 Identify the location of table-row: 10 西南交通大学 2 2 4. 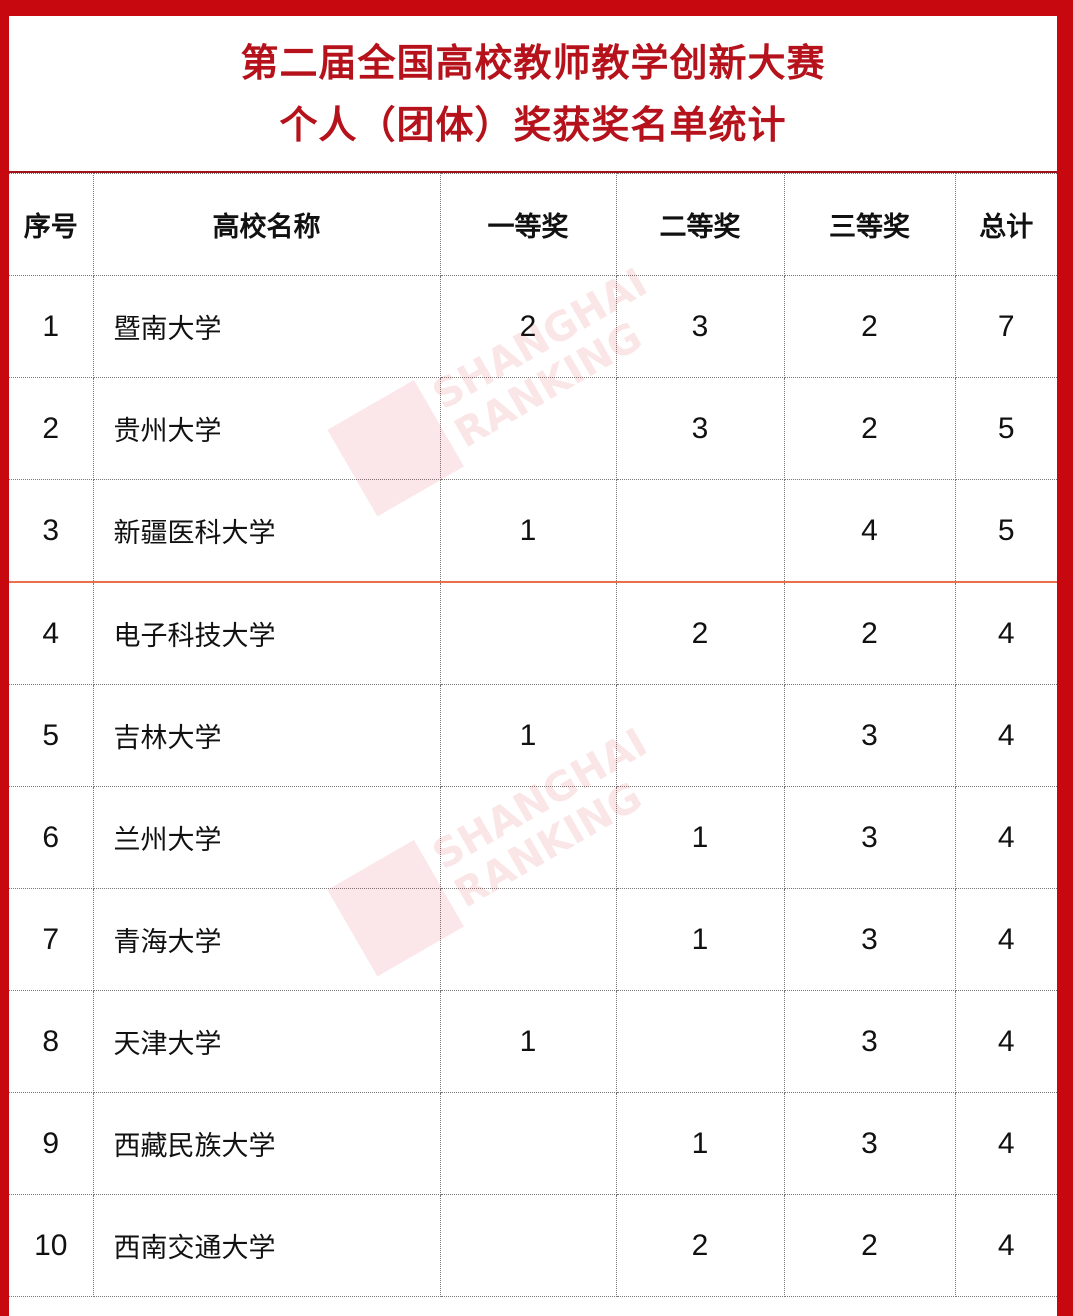
(533, 1245).